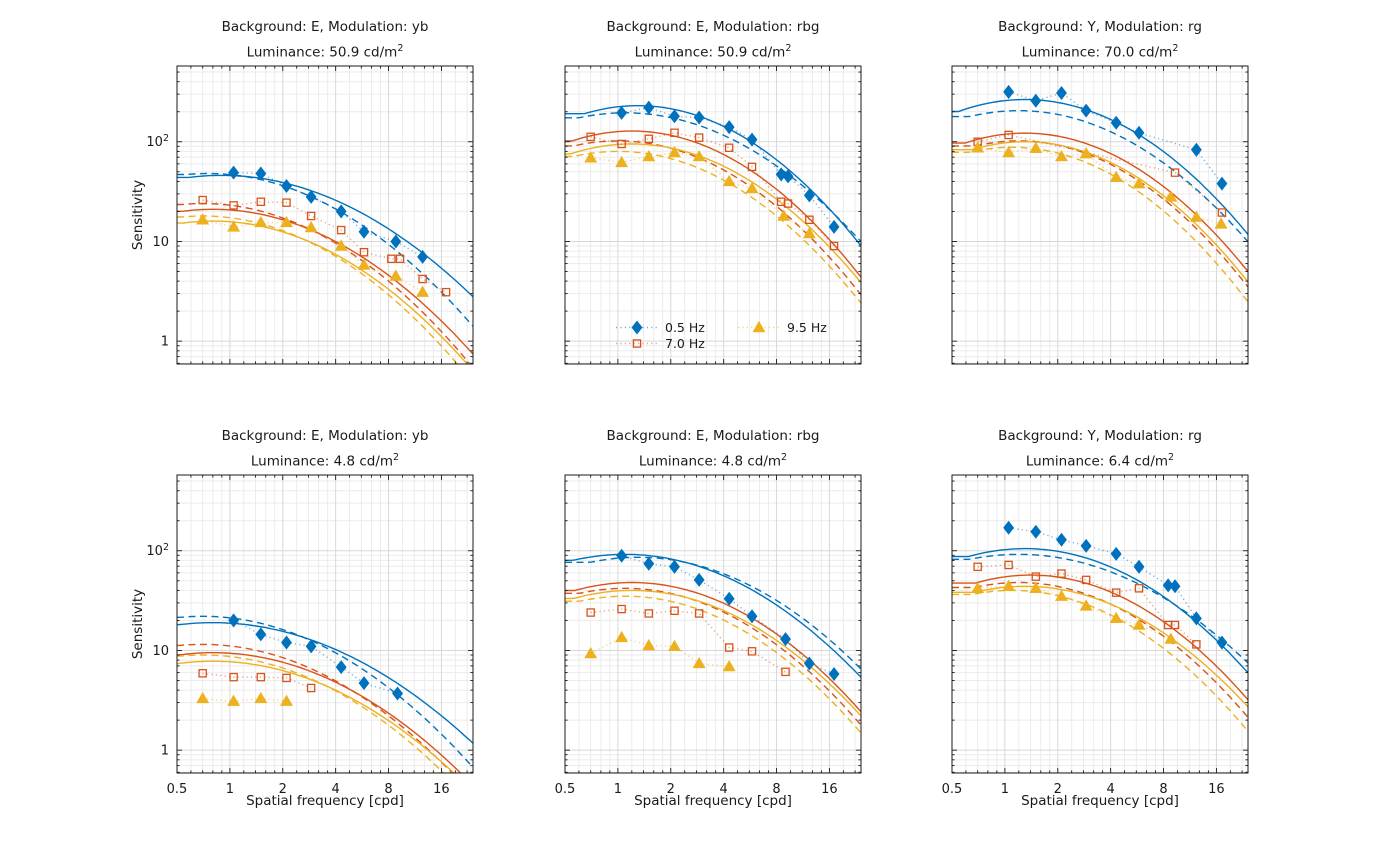 This screenshot has height=866, width=1378. I want to click on legend-label: 0.5 Hz, so click(685, 327).